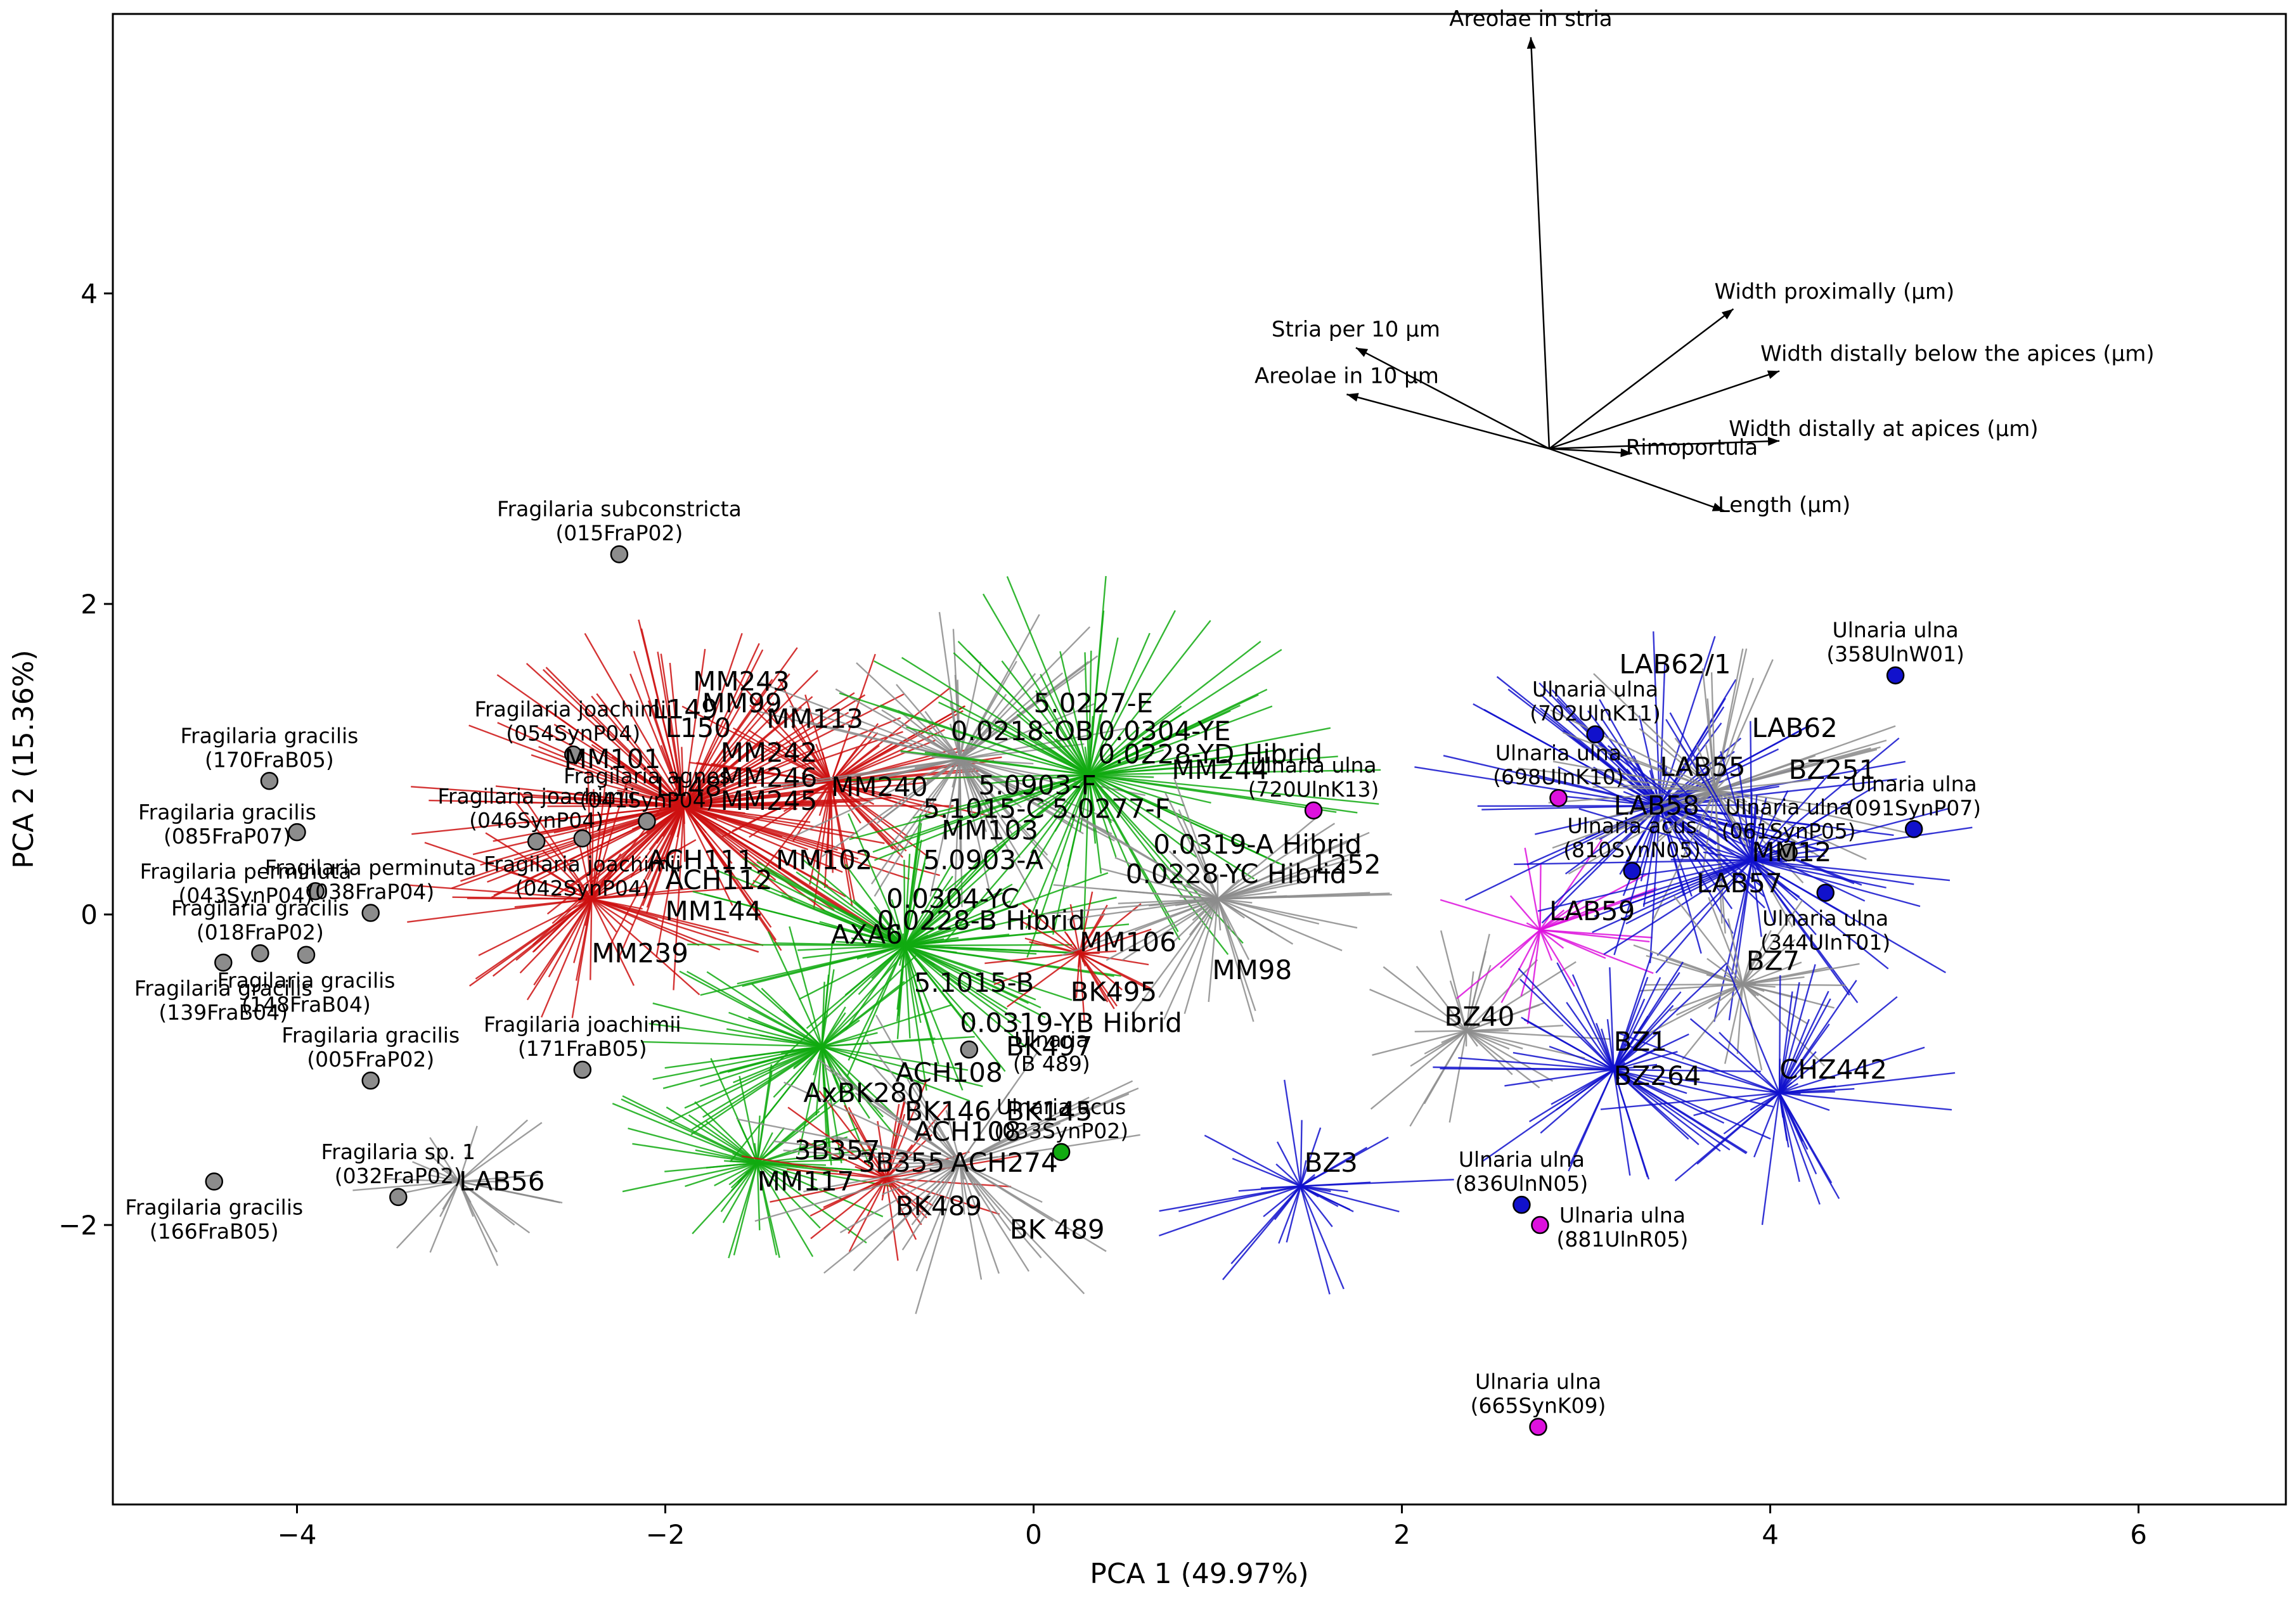 The width and height of the screenshot is (2296, 1597). Describe the element at coordinates (647, 821) in the screenshot. I see `reference-point` at that location.